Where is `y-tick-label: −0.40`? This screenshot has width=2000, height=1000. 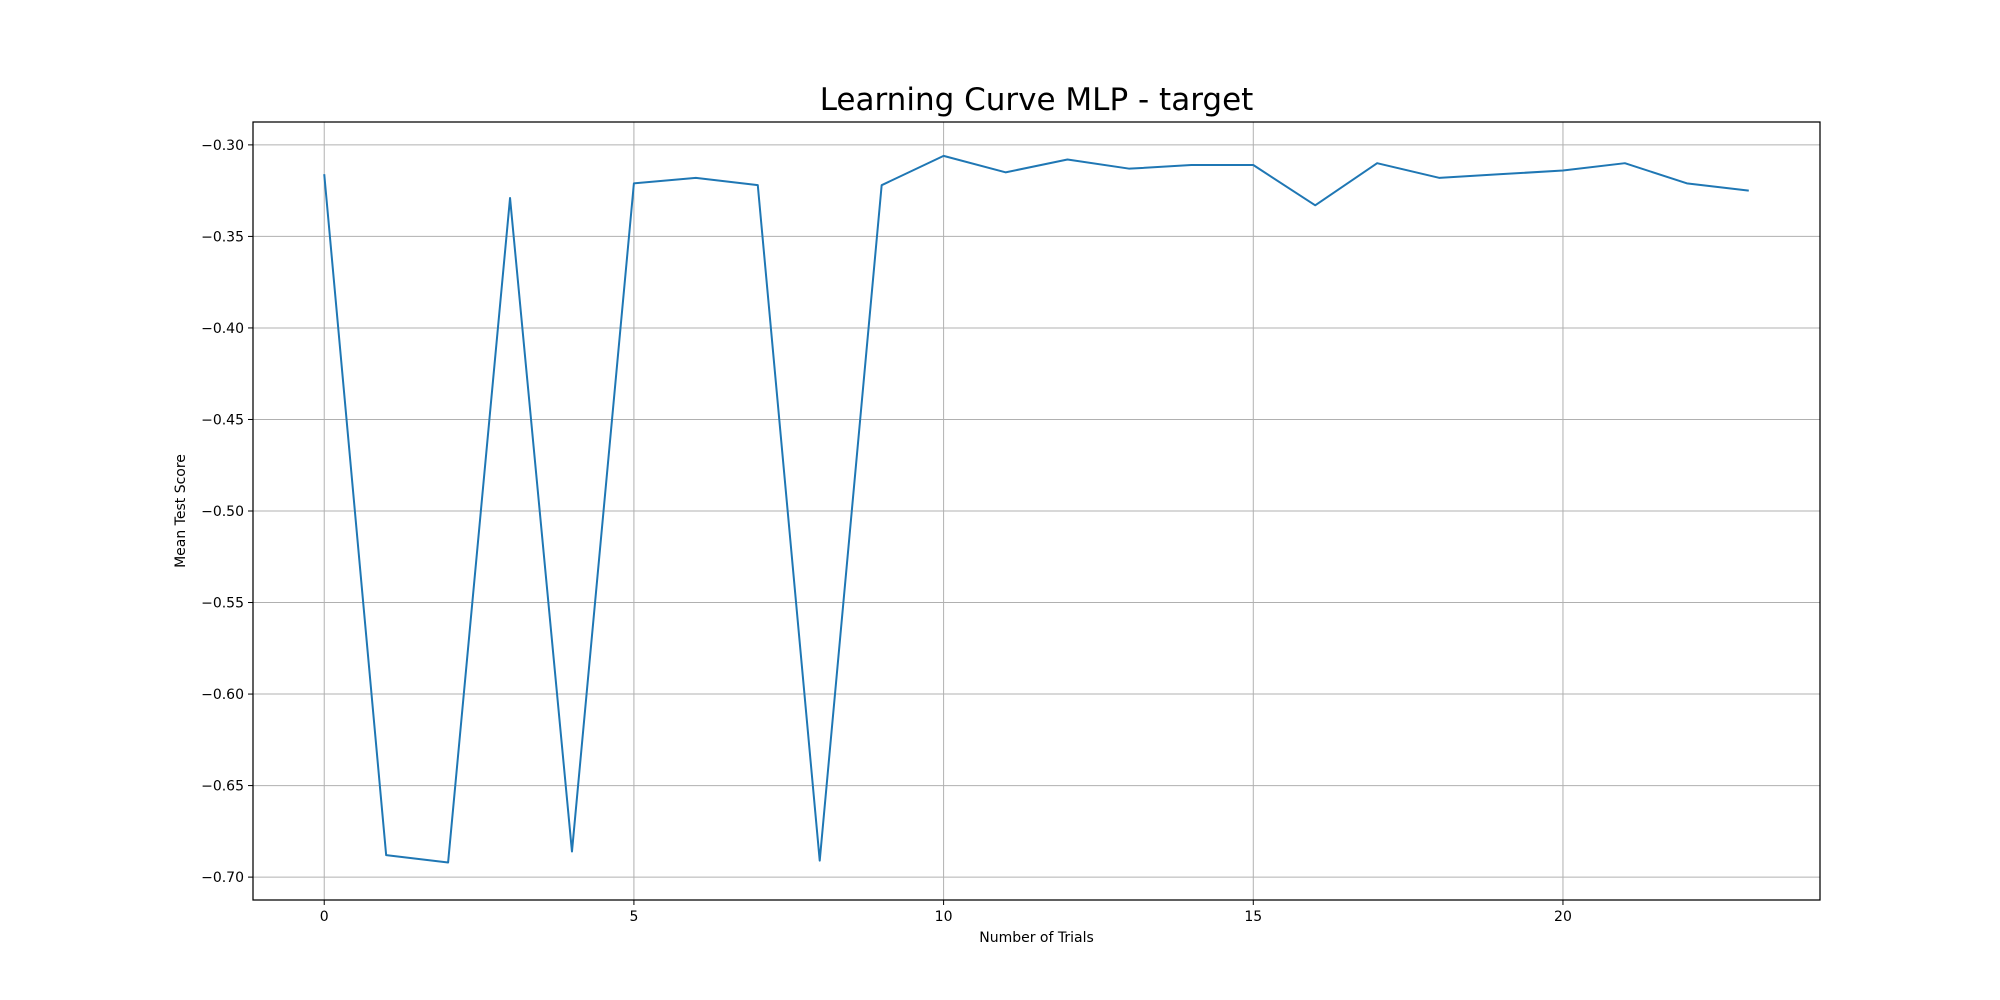 y-tick-label: −0.40 is located at coordinates (222, 329).